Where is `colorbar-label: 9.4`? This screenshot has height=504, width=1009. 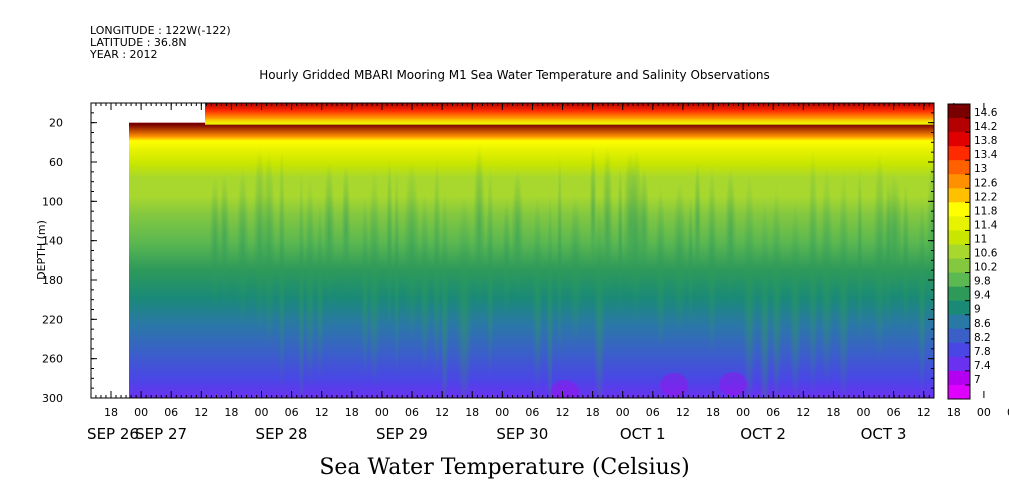 colorbar-label: 9.4 is located at coordinates (982, 296).